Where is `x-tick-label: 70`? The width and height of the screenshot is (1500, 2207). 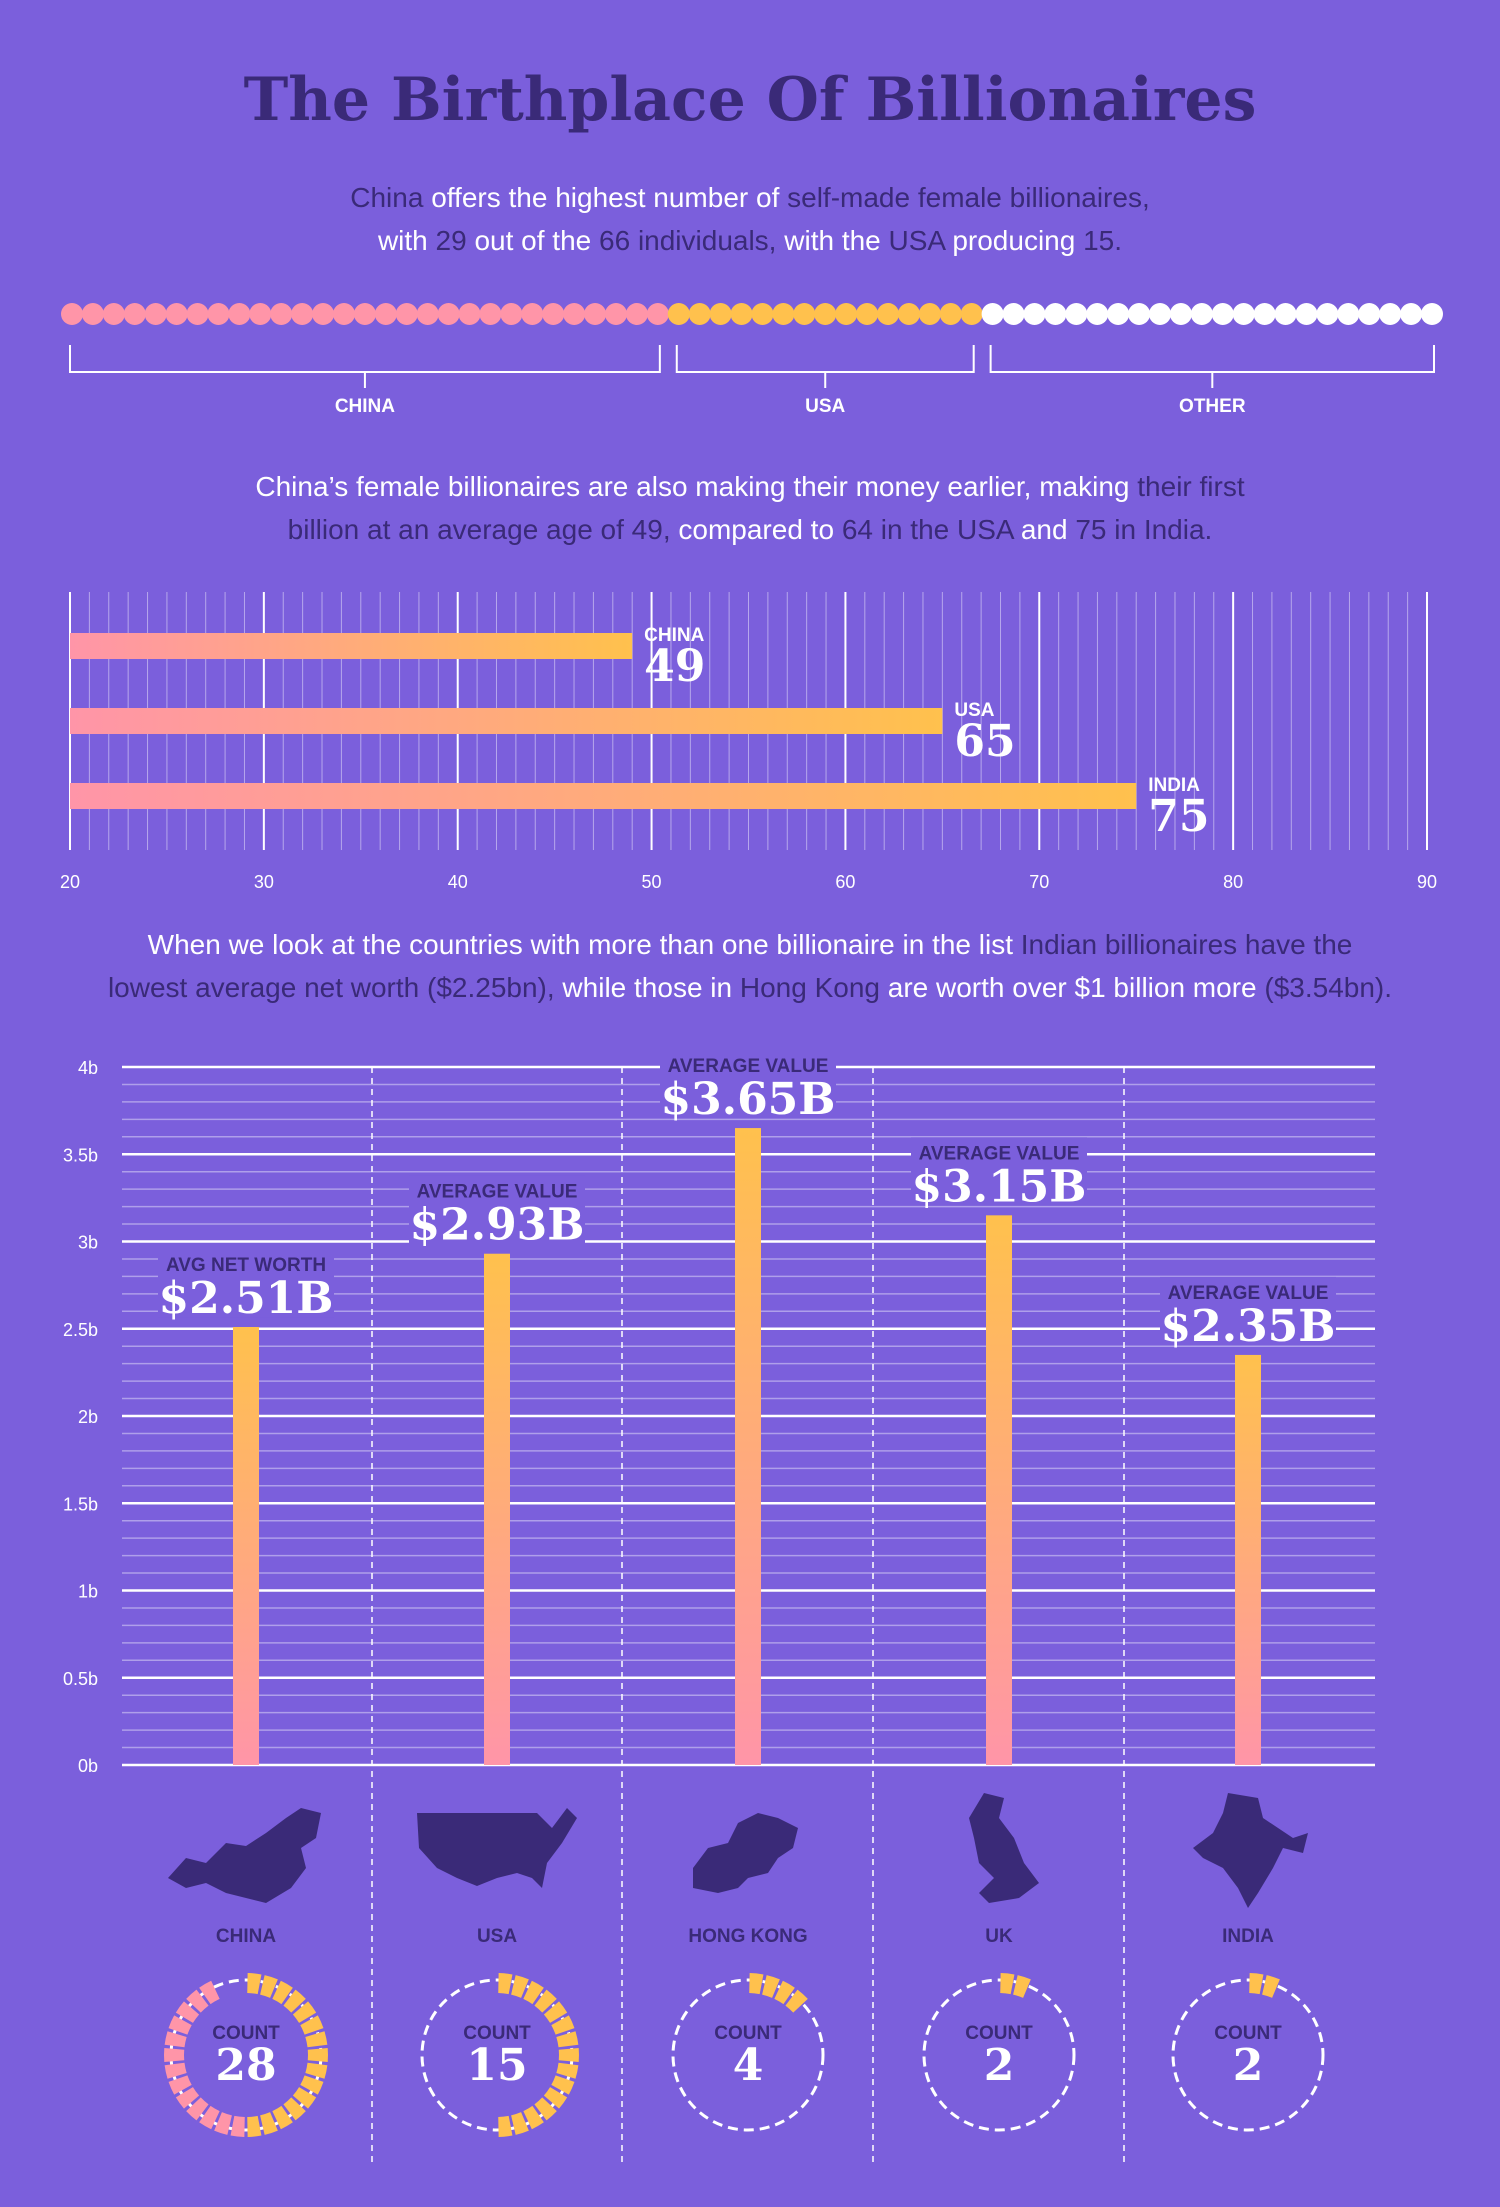
x-tick-label: 70 is located at coordinates (1039, 882).